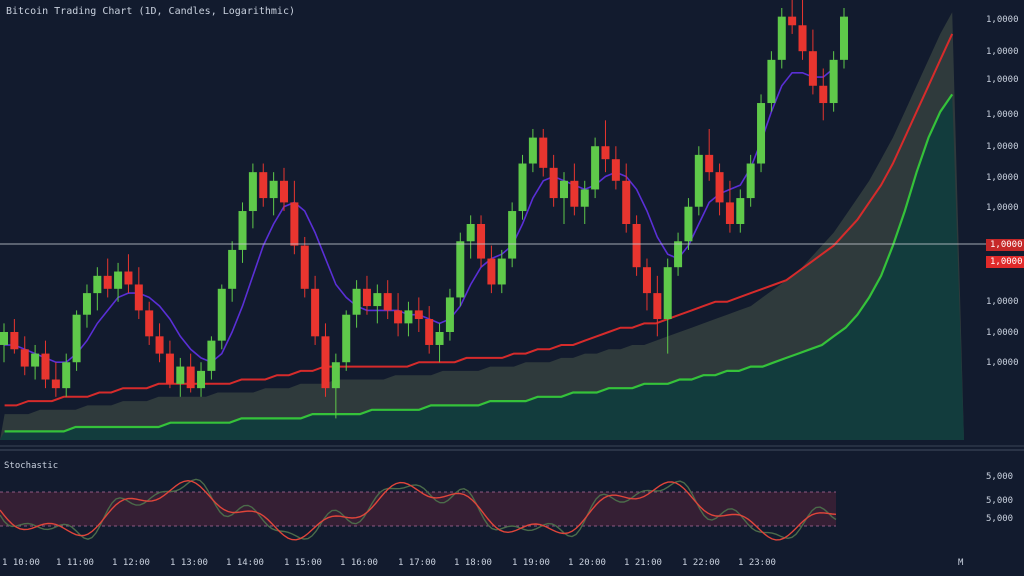  What do you see at coordinates (131, 563) in the screenshot?
I see `time-tick: 1 12:00` at bounding box center [131, 563].